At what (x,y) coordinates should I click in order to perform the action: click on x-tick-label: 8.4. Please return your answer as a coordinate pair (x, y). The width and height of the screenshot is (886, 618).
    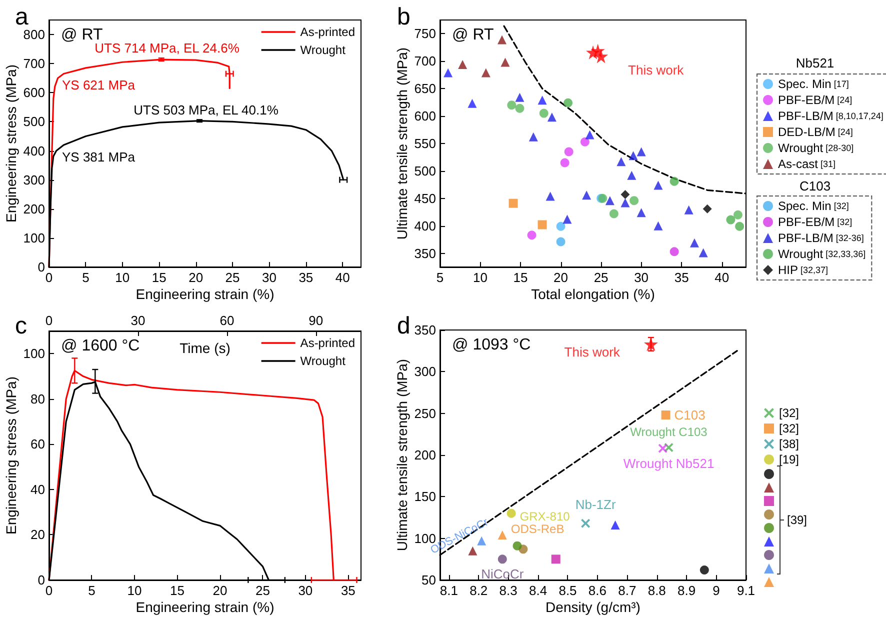
    Looking at the image, I should click on (538, 590).